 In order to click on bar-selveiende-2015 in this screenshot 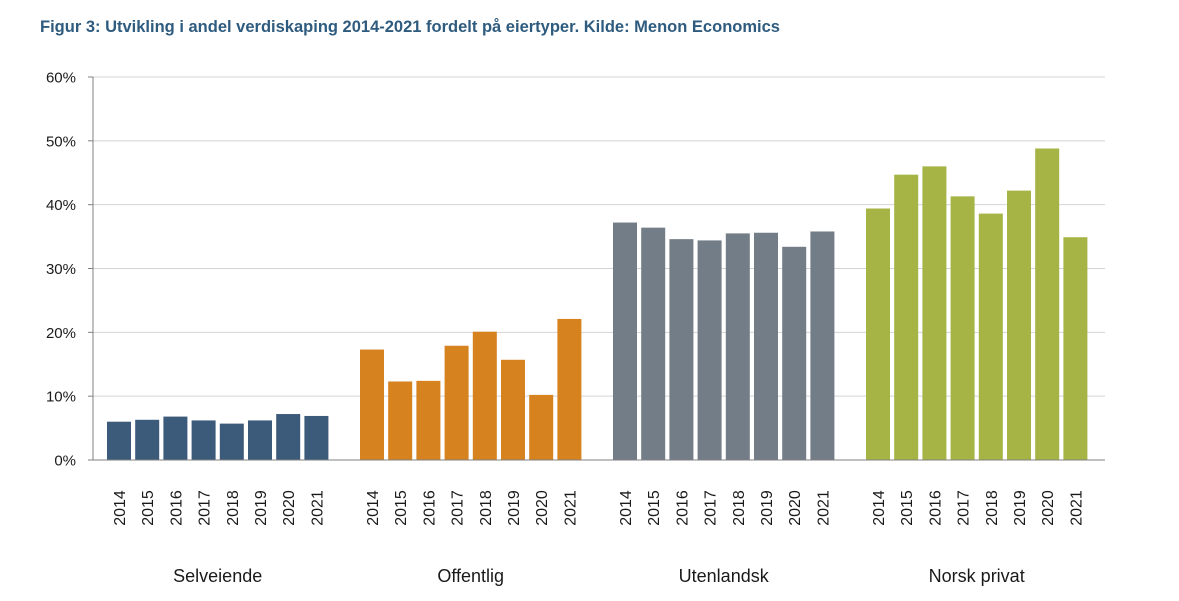, I will do `click(147, 439)`.